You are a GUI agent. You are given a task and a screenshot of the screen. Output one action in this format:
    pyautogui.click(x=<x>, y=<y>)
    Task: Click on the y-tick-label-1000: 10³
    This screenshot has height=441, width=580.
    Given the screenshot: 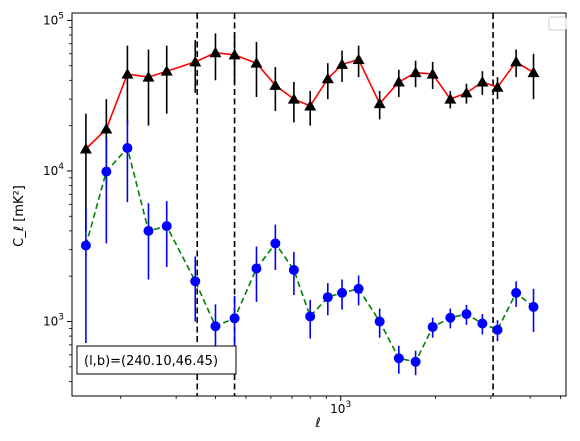 What is the action you would take?
    pyautogui.click(x=53, y=321)
    